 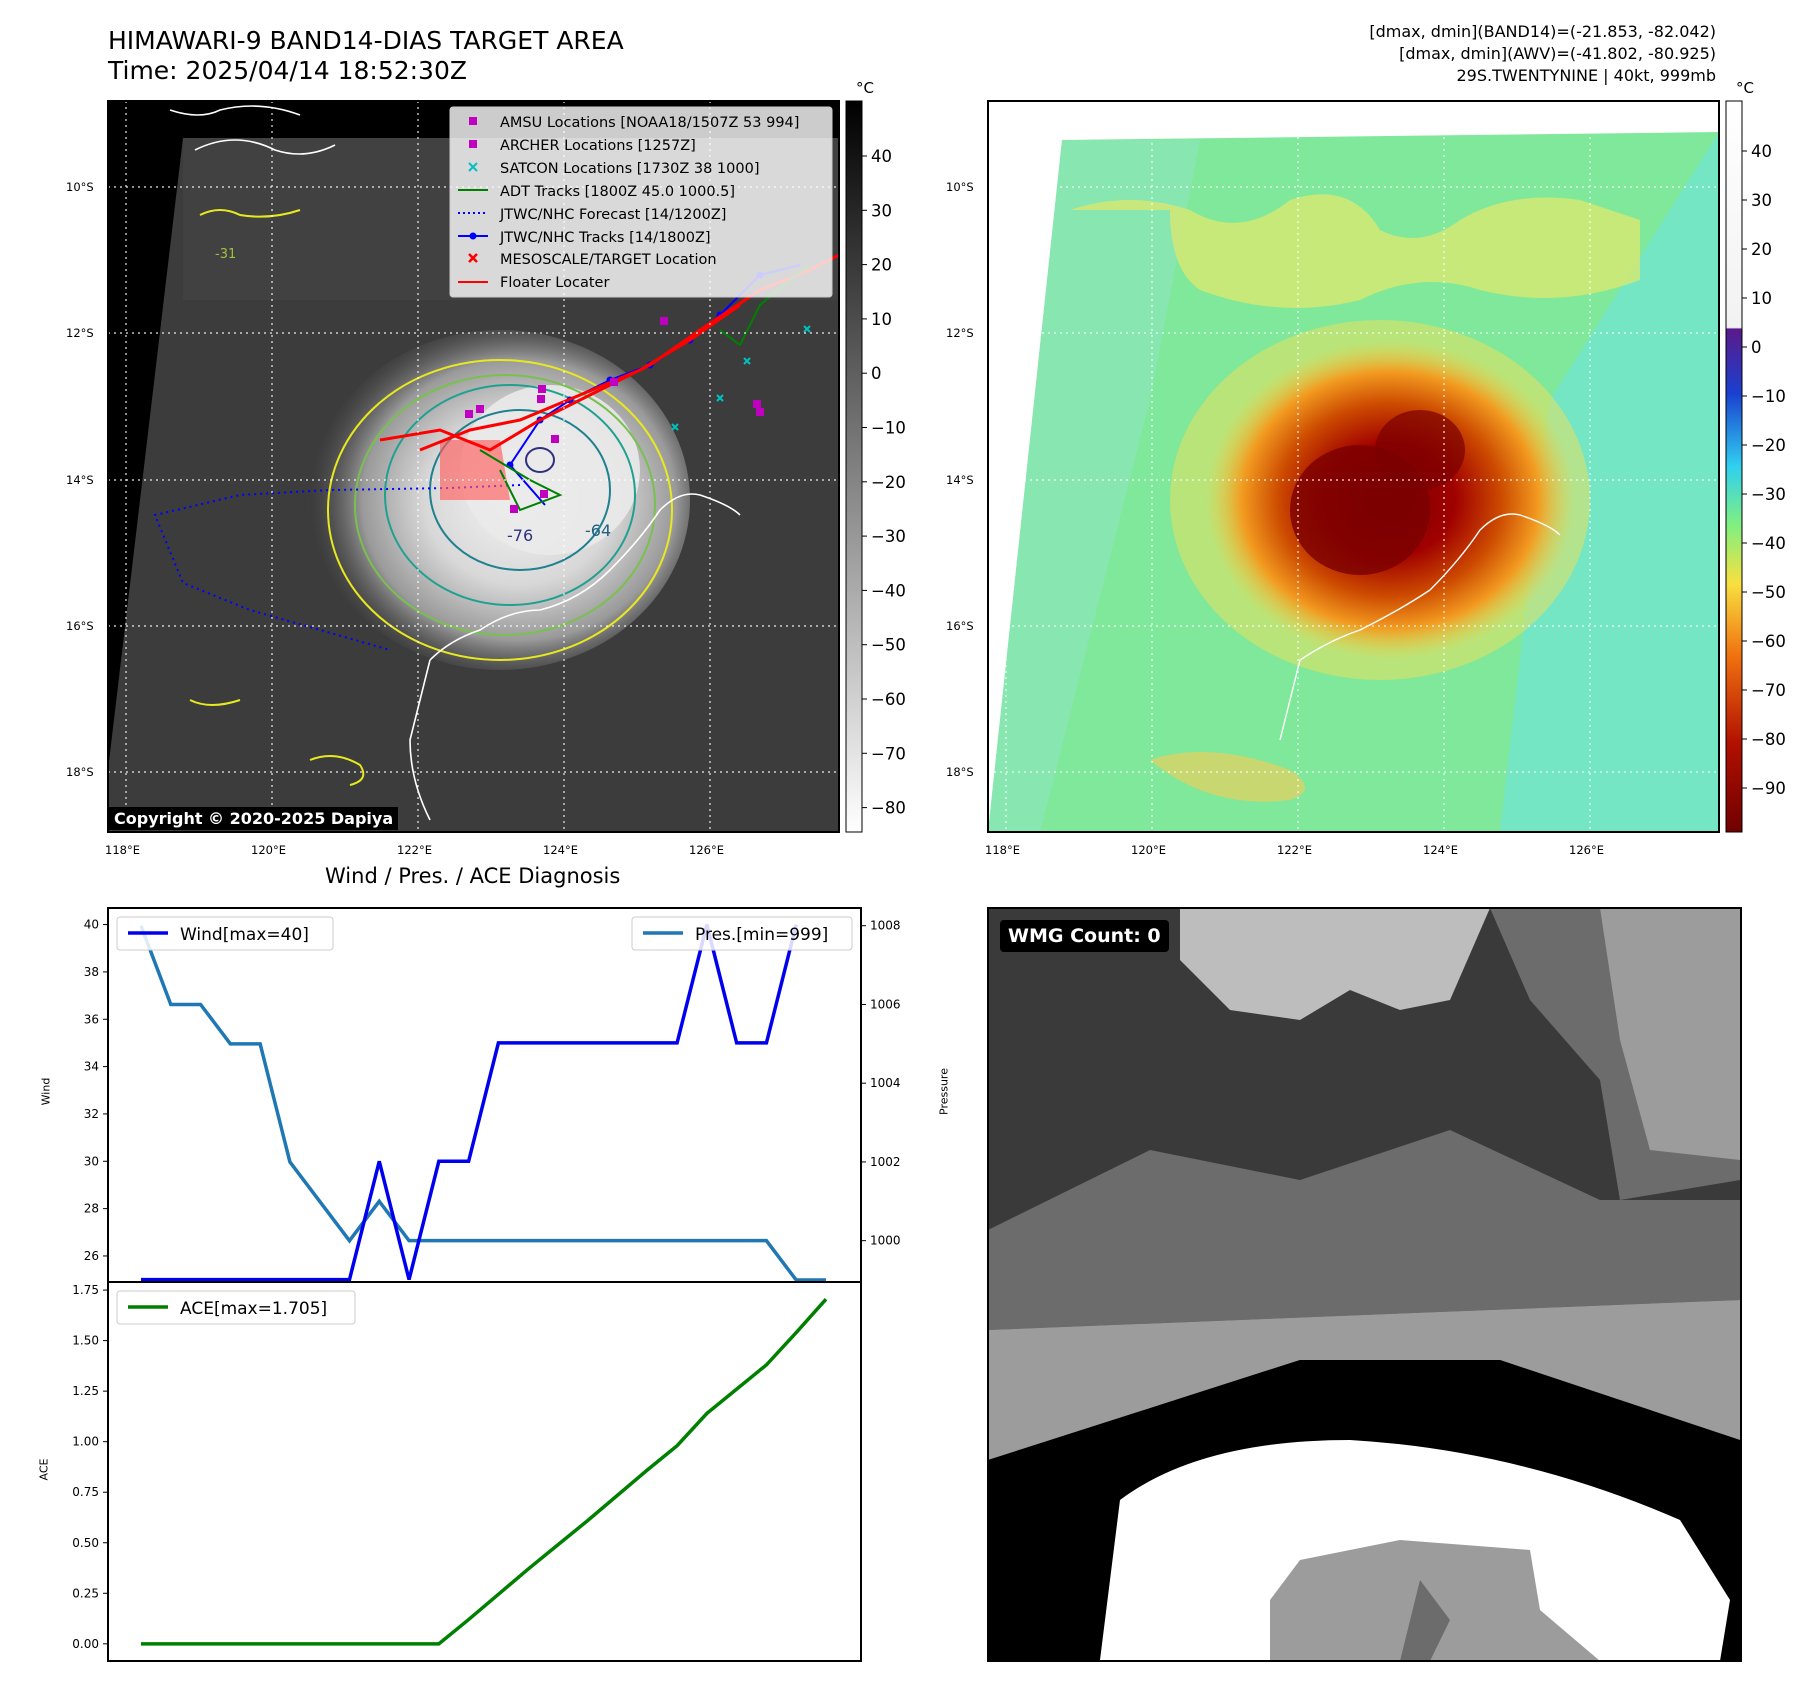 What do you see at coordinates (287, 70) in the screenshot?
I see `time-label: Time: 2025/04/14 18:52:30Z` at bounding box center [287, 70].